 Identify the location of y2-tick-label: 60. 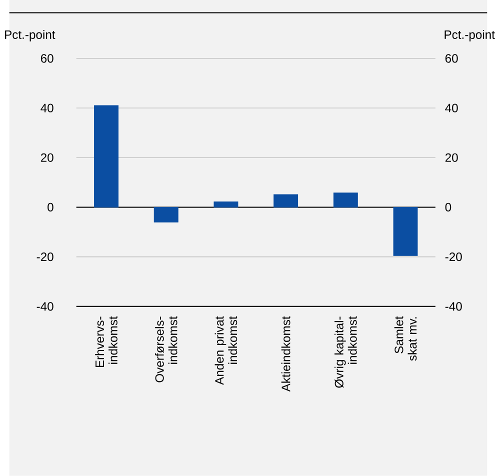
(451, 58).